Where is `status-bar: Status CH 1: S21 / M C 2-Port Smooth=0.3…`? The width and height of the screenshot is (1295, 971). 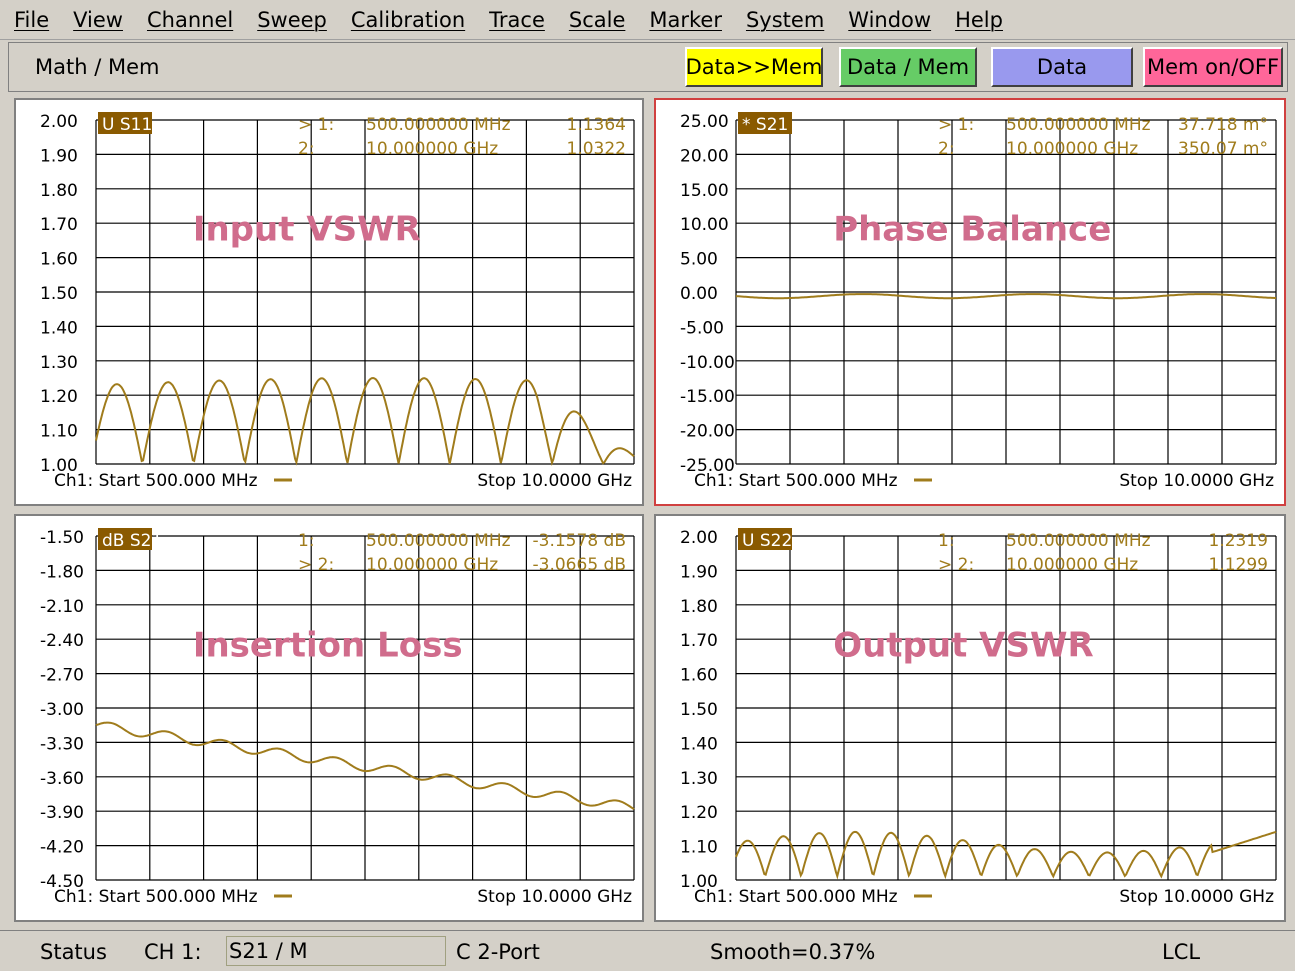
status-bar: Status CH 1: S21 / M C 2-Port Smooth=0.3… is located at coordinates (647, 950).